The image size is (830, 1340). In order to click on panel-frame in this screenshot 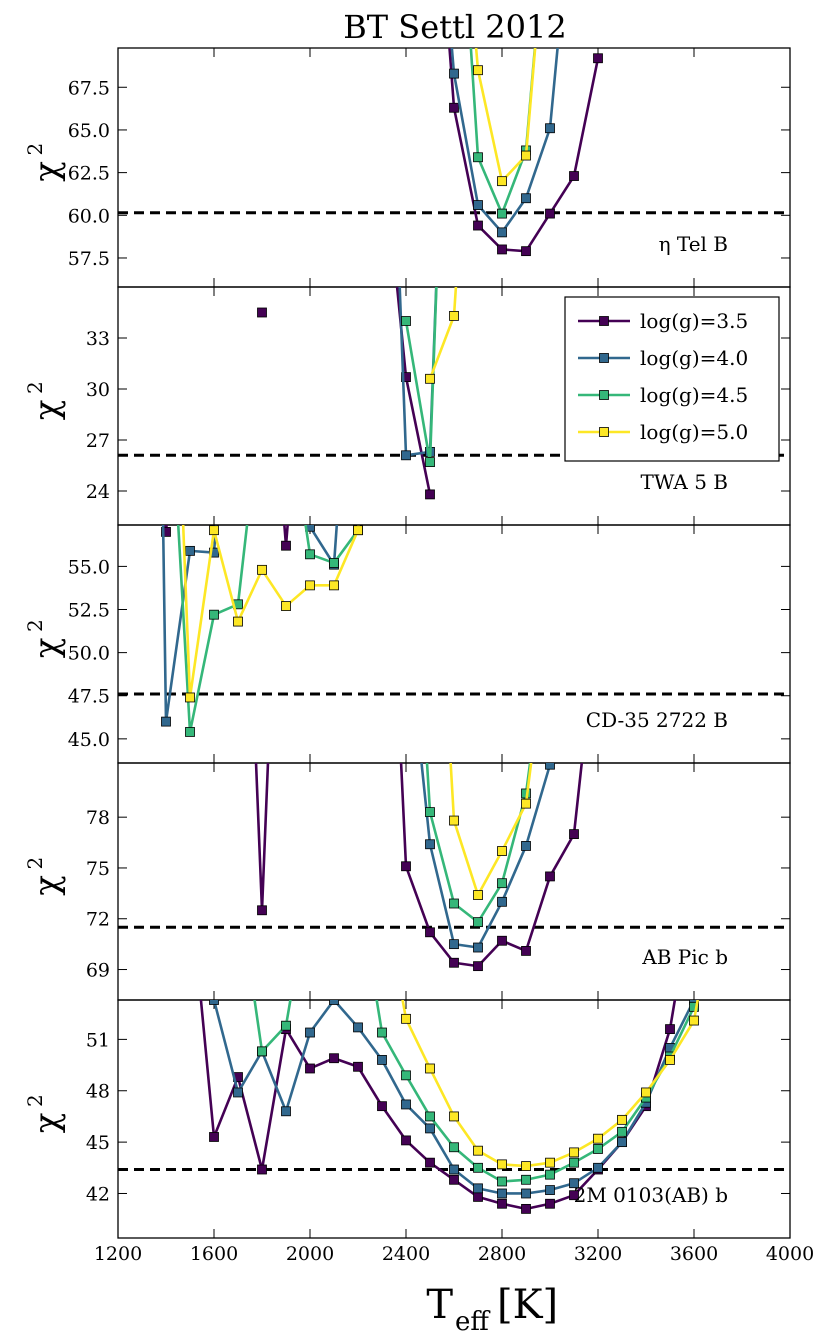, I will do `click(454, 1119)`.